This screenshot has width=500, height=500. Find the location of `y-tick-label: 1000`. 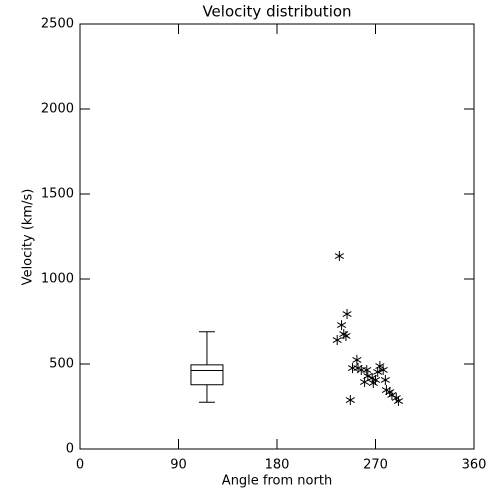

y-tick-label: 1000 is located at coordinates (57, 279).